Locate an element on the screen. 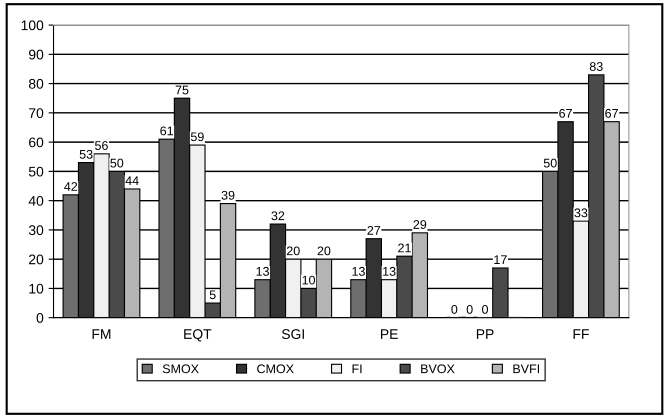 The width and height of the screenshot is (669, 418). data-label: 29 is located at coordinates (420, 224).